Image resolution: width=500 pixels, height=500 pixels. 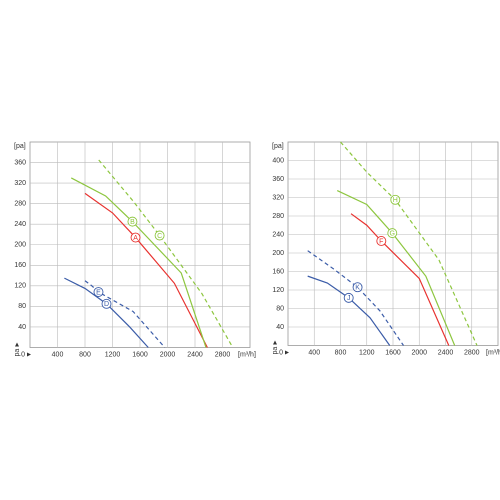 I want to click on curve-label: B, so click(x=132, y=222).